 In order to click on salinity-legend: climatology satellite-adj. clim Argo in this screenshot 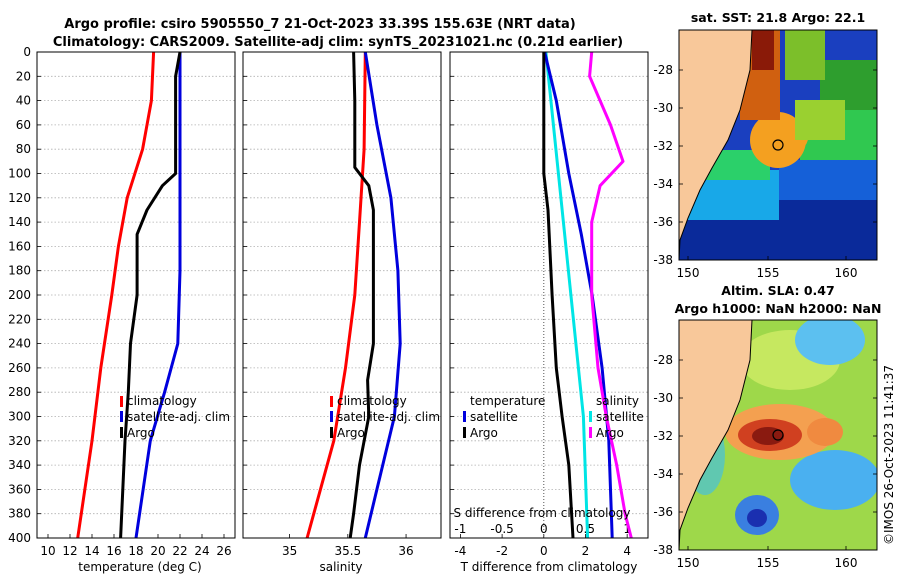, I will do `click(385, 417)`.